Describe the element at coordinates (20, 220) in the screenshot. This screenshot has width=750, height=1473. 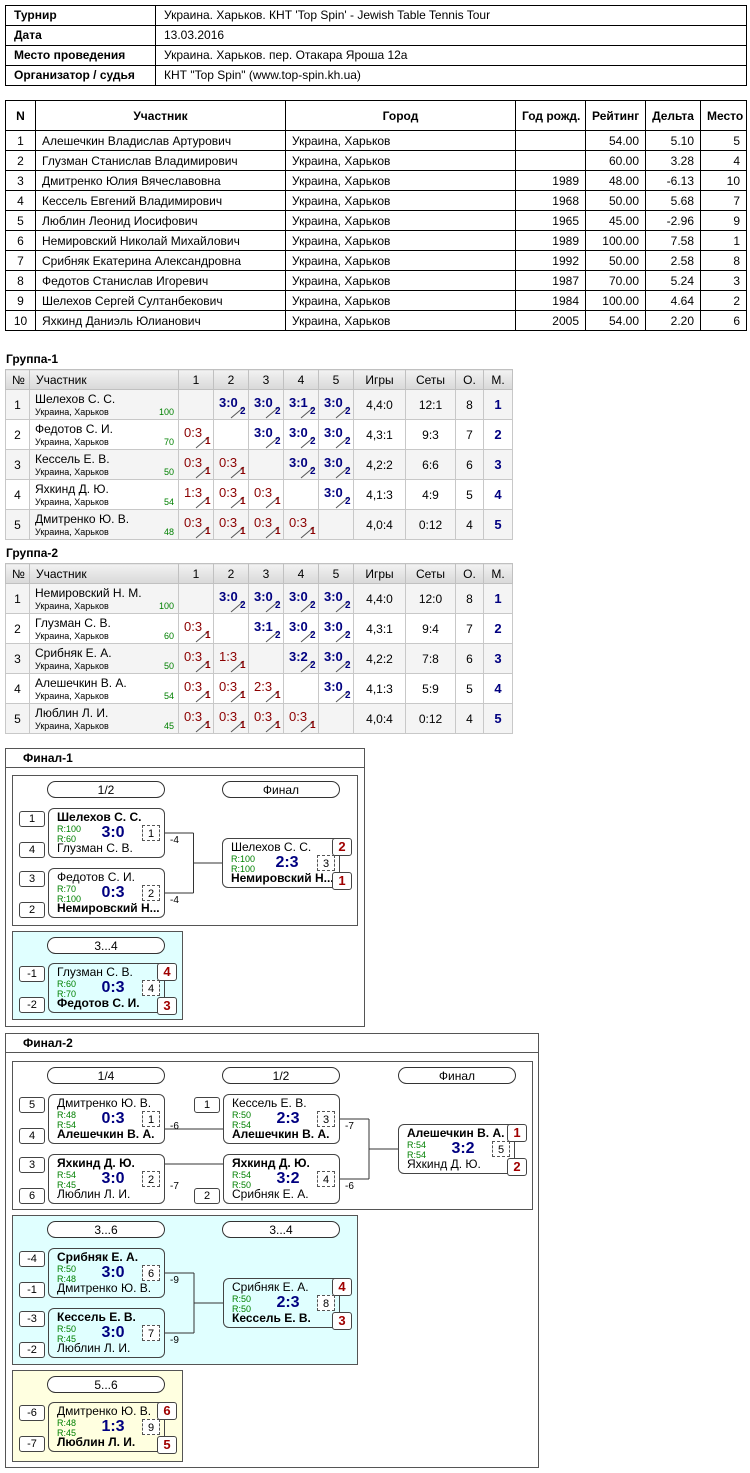
I see `cell: 5` at that location.